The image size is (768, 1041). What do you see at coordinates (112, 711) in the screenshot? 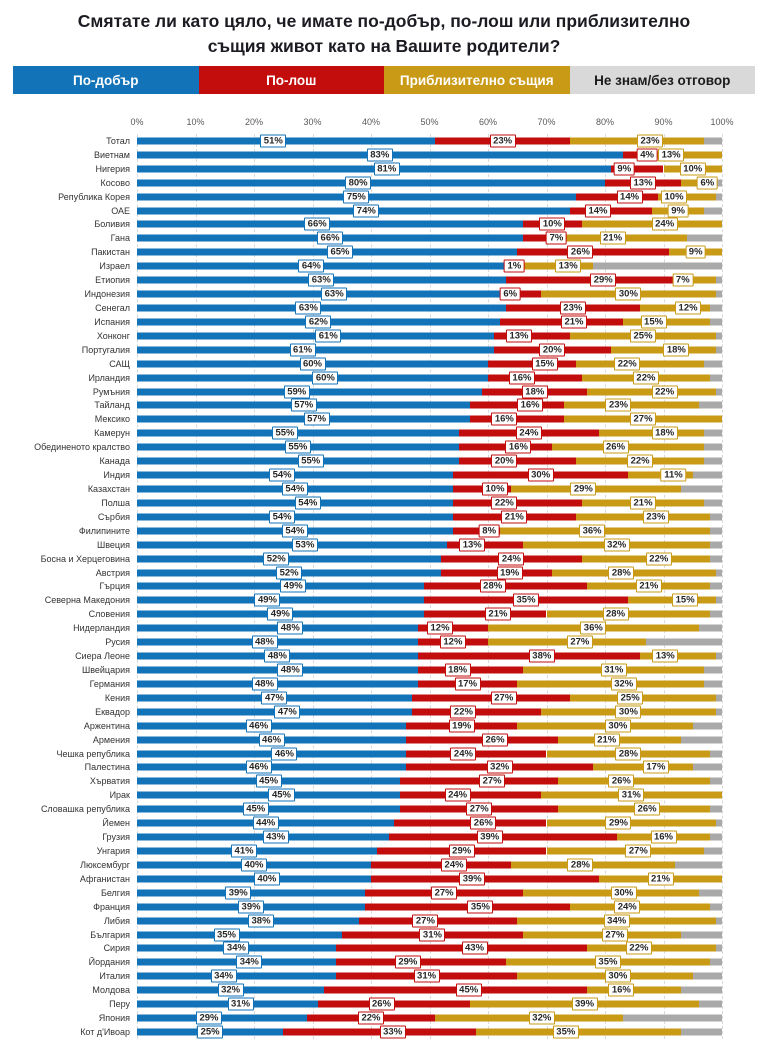
I see `country-label: Еквадор` at bounding box center [112, 711].